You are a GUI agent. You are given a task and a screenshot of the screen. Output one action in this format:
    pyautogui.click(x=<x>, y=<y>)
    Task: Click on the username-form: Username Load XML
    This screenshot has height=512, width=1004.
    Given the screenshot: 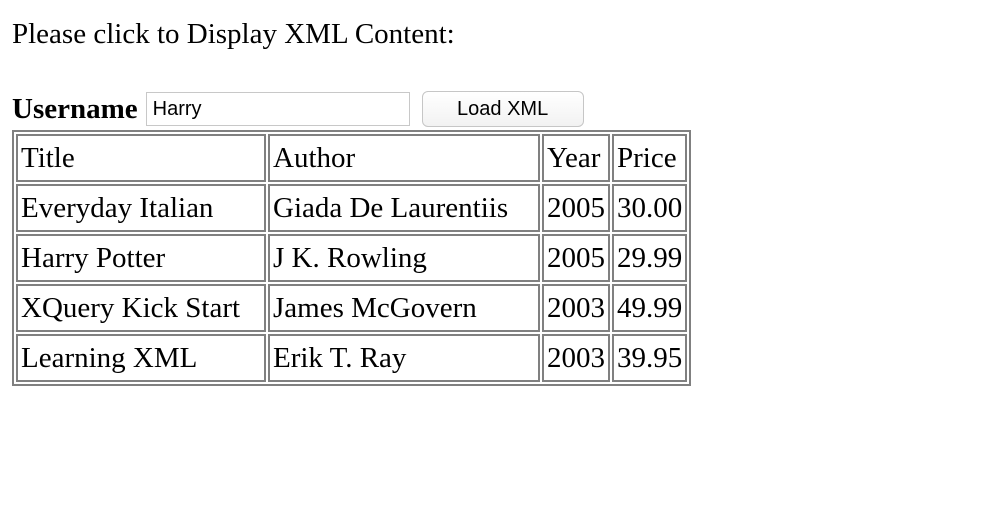 What is the action you would take?
    pyautogui.click(x=351, y=109)
    